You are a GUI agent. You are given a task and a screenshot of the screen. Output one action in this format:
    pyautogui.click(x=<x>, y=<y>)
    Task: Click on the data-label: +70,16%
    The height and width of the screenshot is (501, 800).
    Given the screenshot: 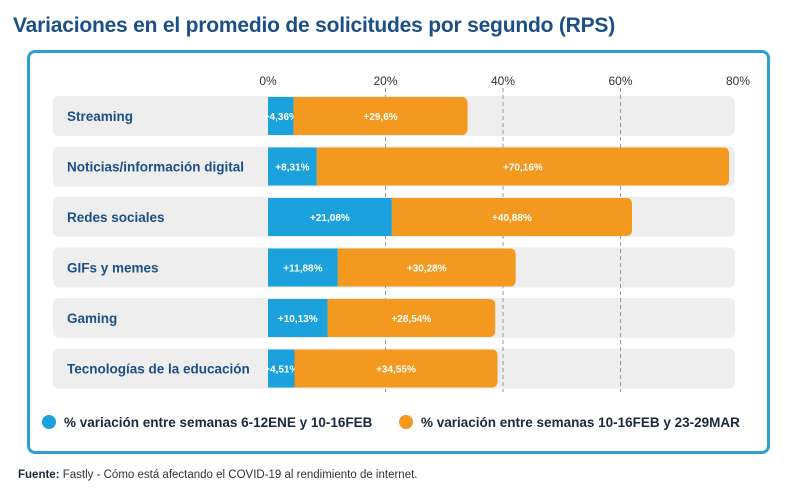 What is the action you would take?
    pyautogui.click(x=523, y=168)
    